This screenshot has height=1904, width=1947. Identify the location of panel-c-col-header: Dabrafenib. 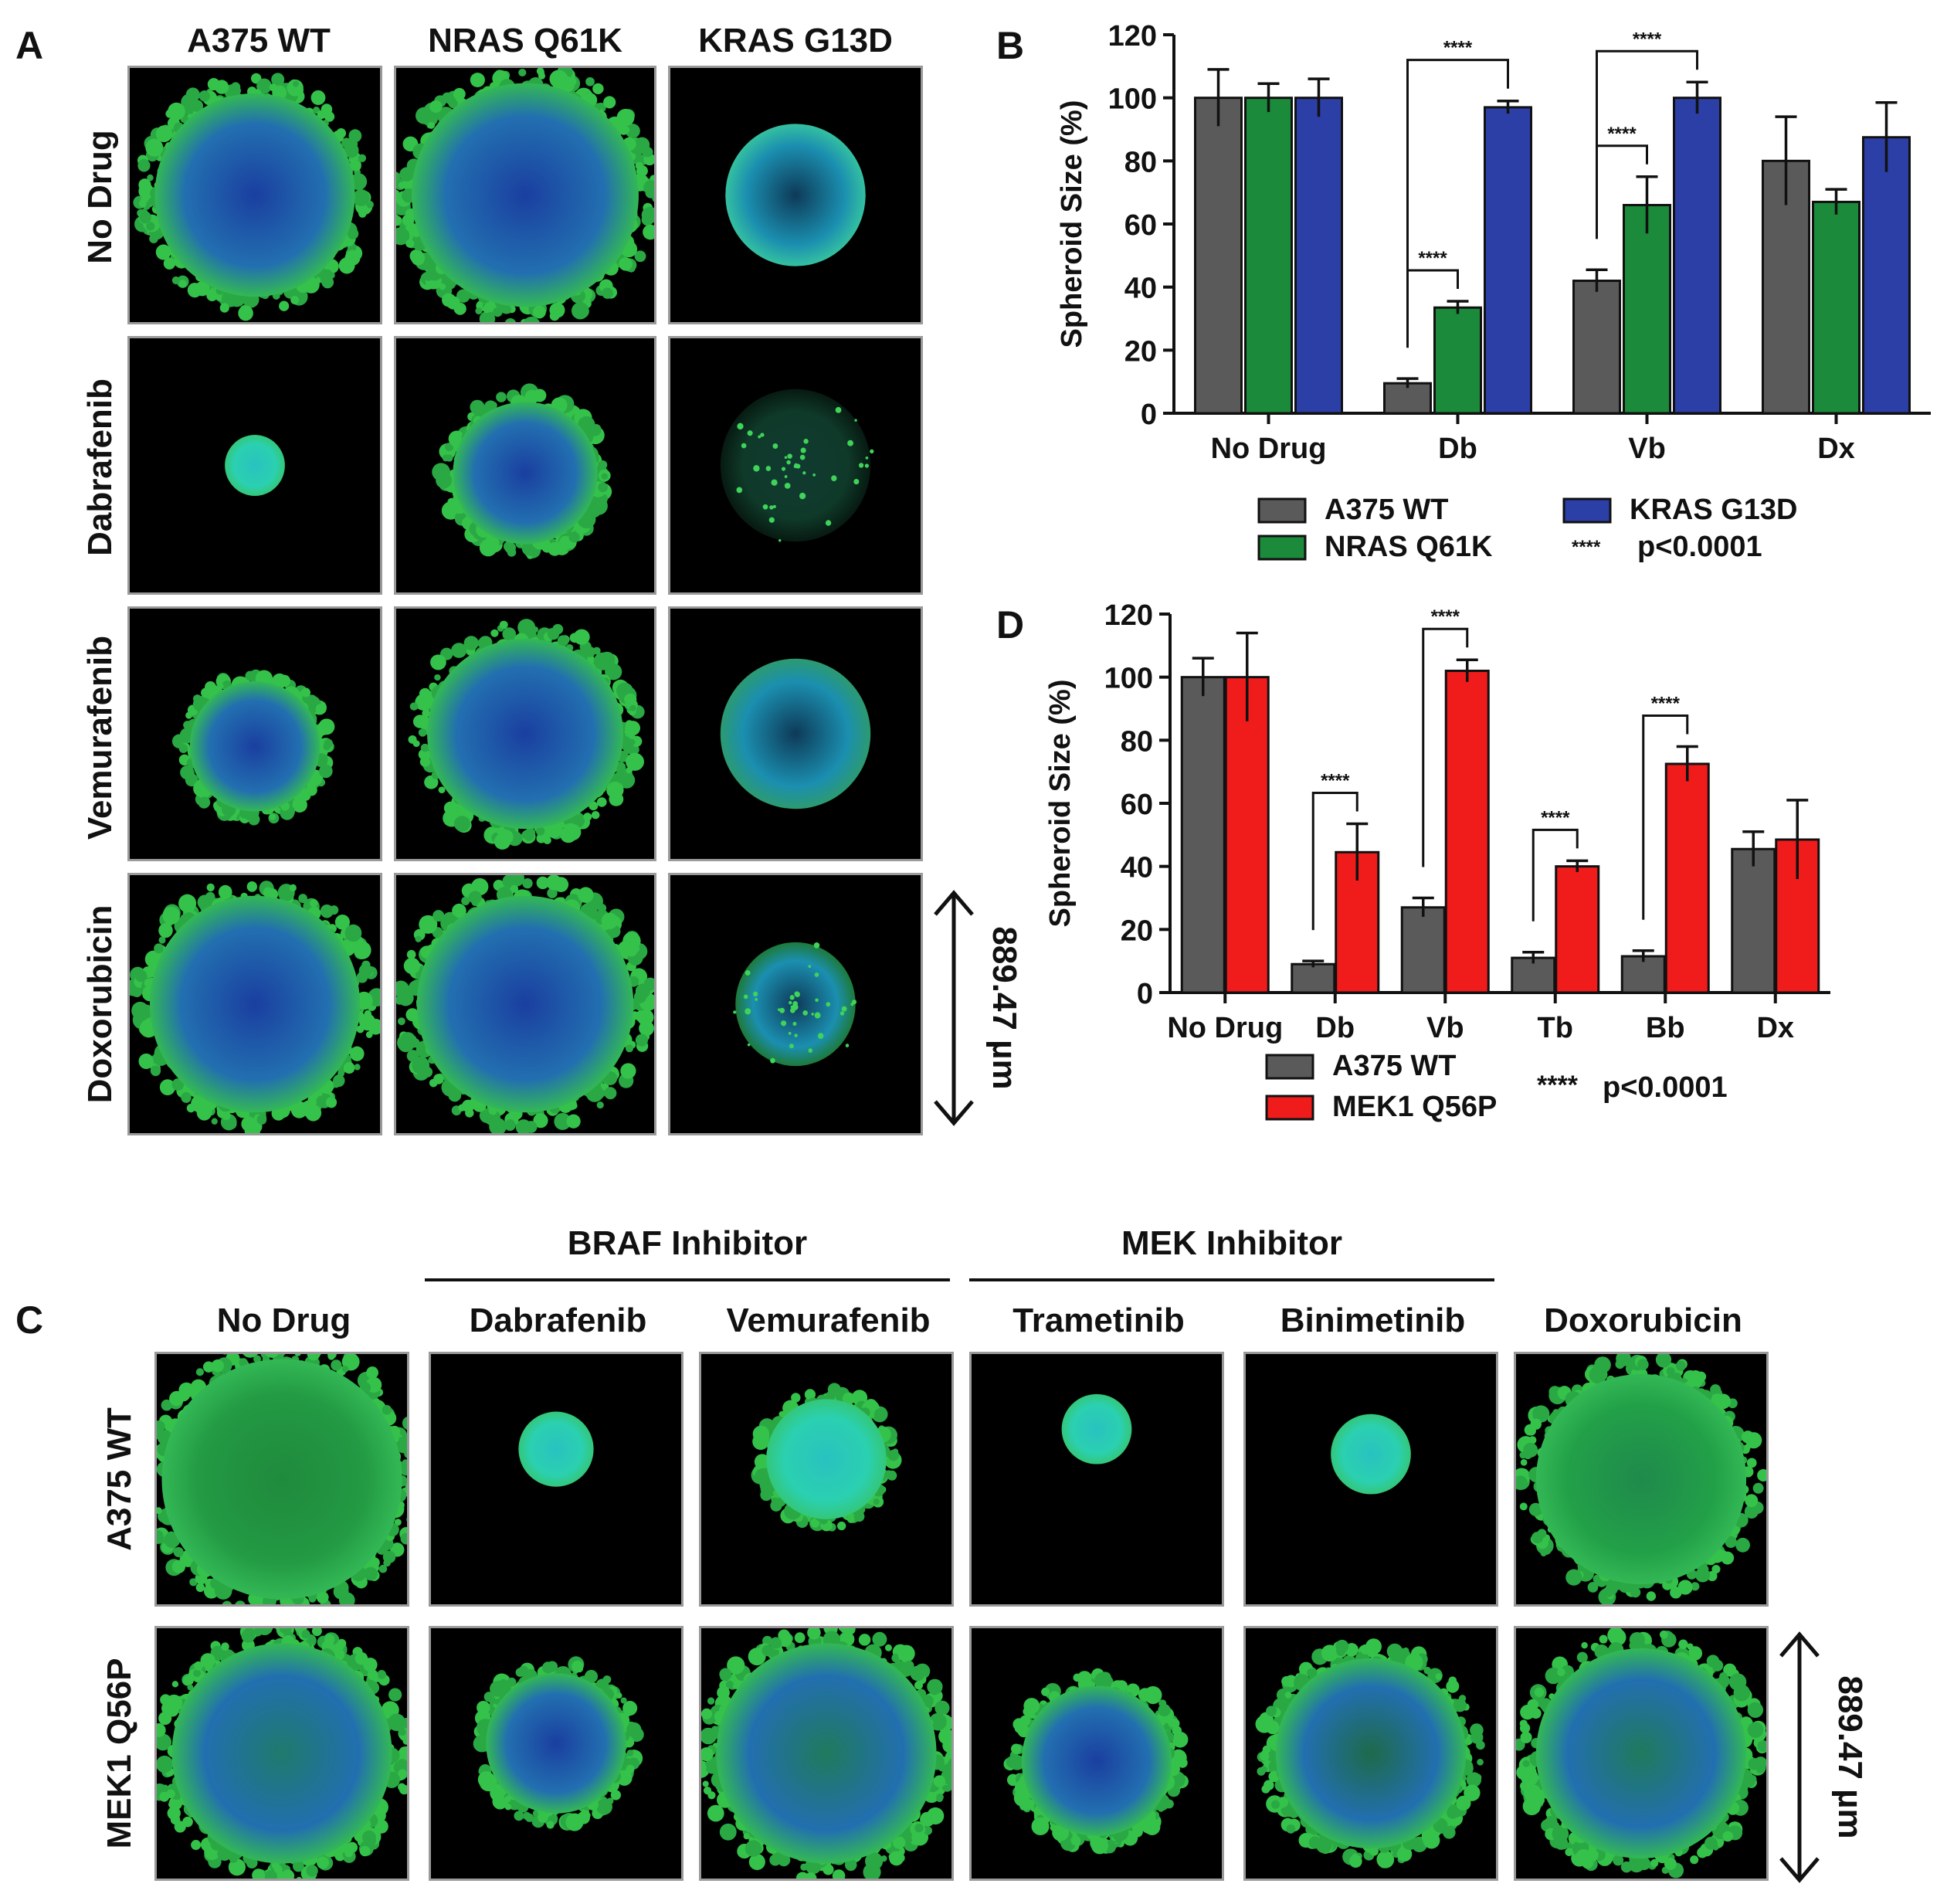
(558, 1320).